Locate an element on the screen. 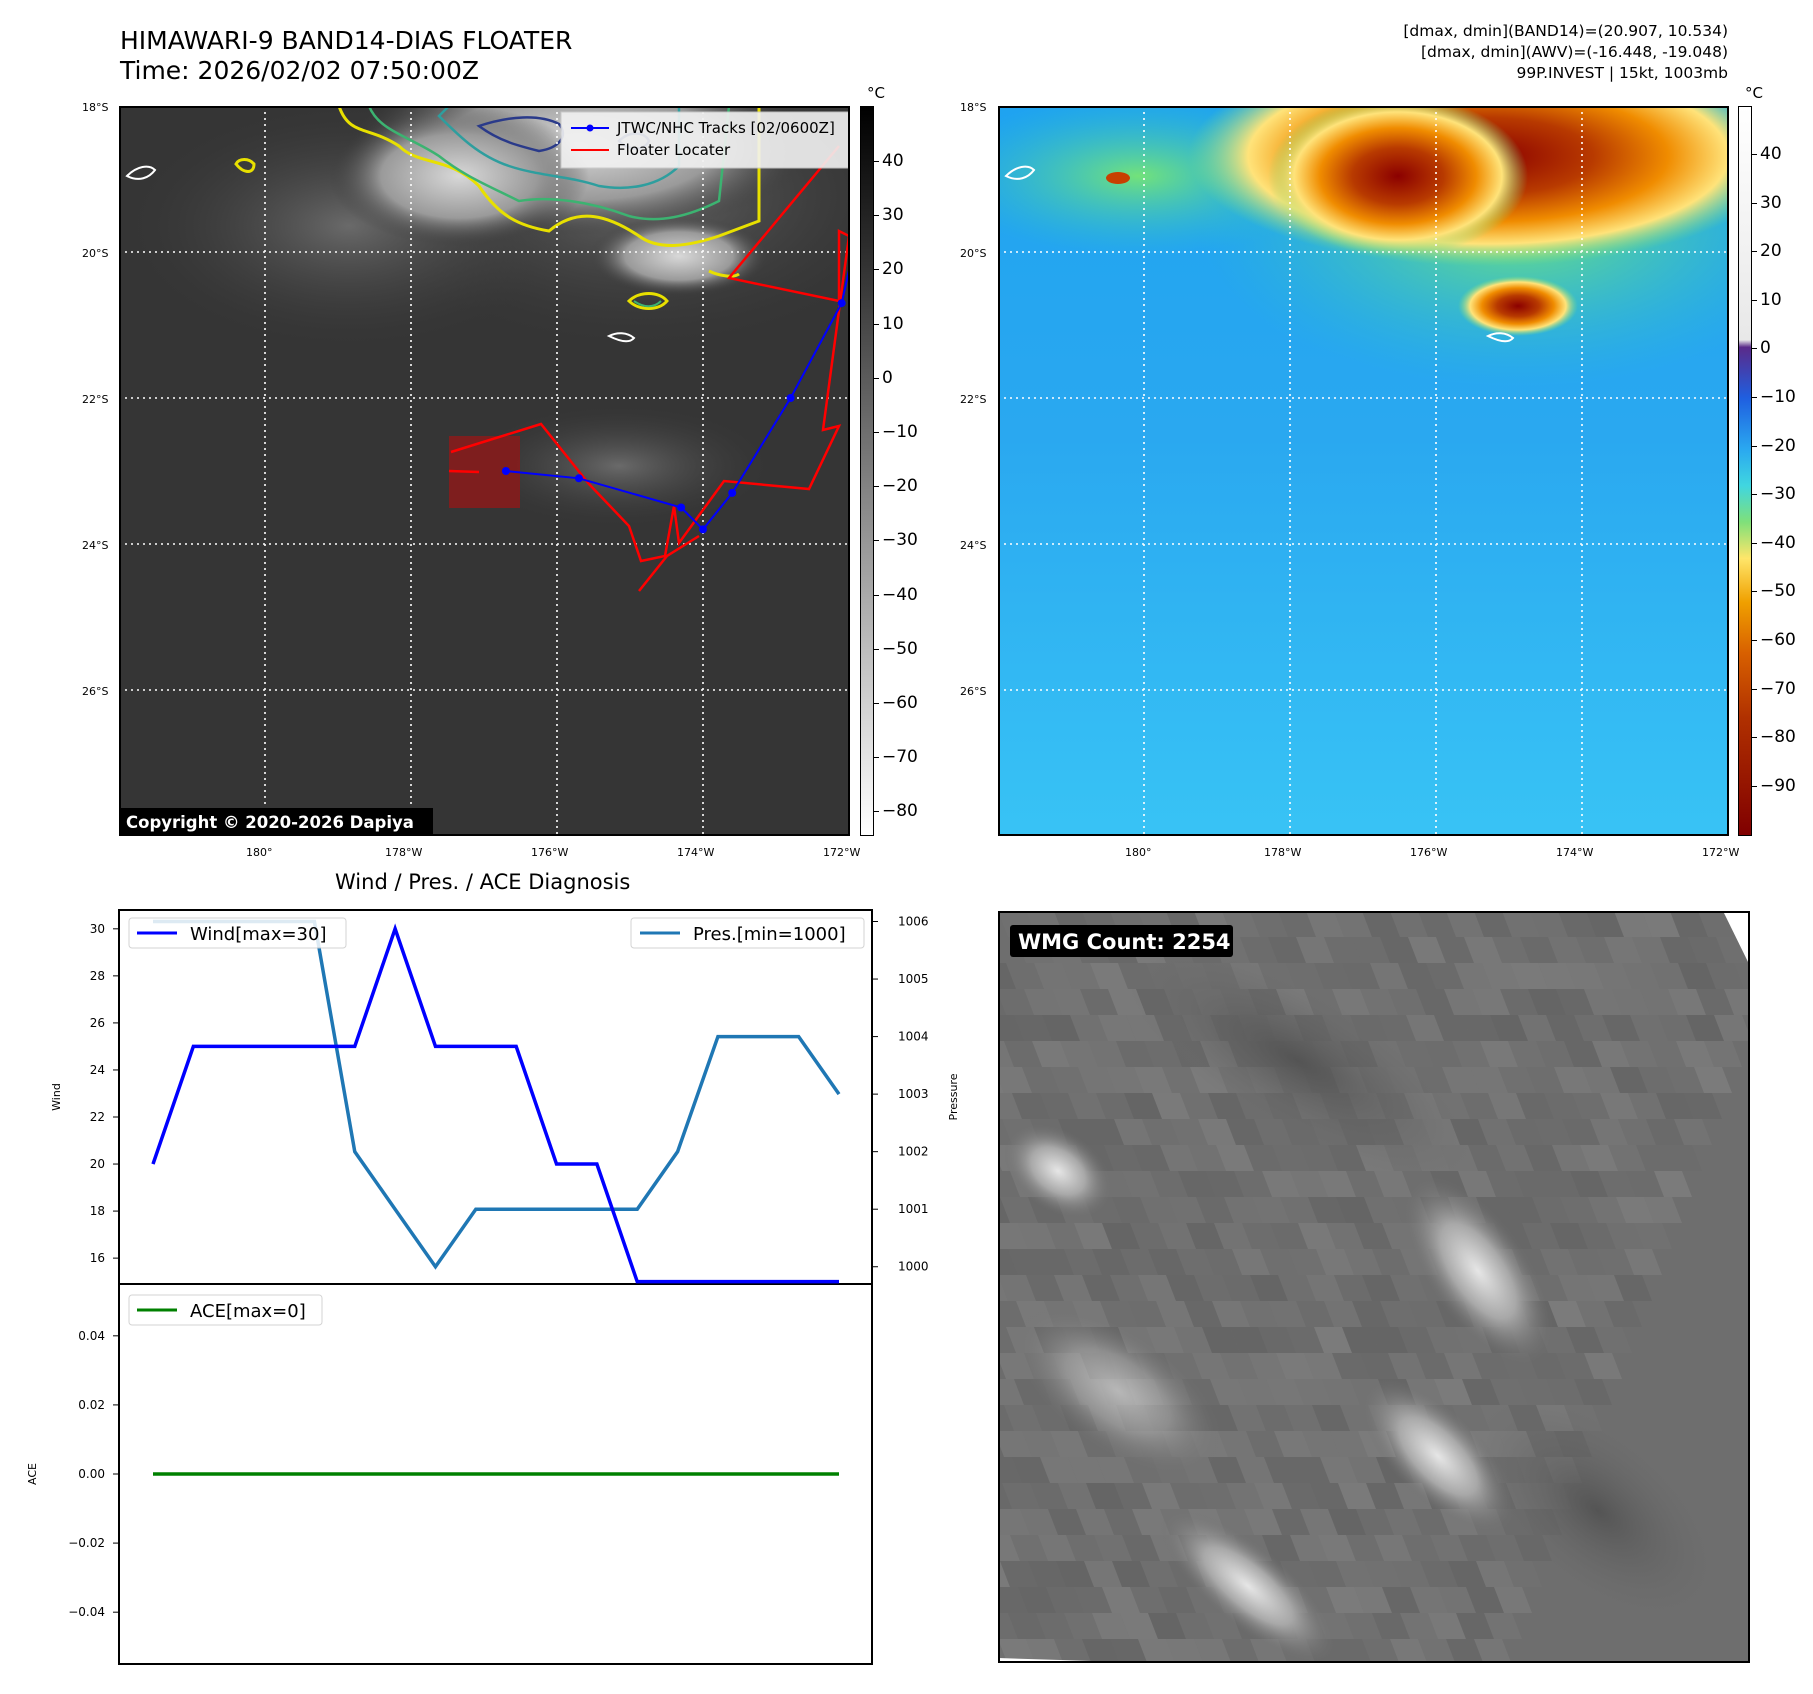 Image resolution: width=1813 pixels, height=1694 pixels. wind-axes-frame is located at coordinates (495, 1097).